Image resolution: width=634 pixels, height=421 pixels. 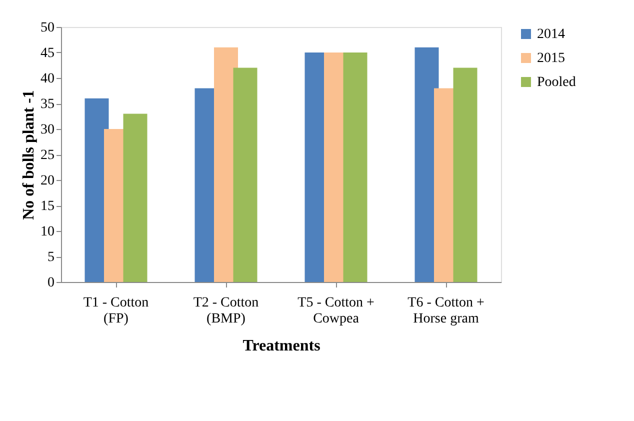 I want to click on x-tick-label: T1 - Cotton (FP), so click(x=116, y=311).